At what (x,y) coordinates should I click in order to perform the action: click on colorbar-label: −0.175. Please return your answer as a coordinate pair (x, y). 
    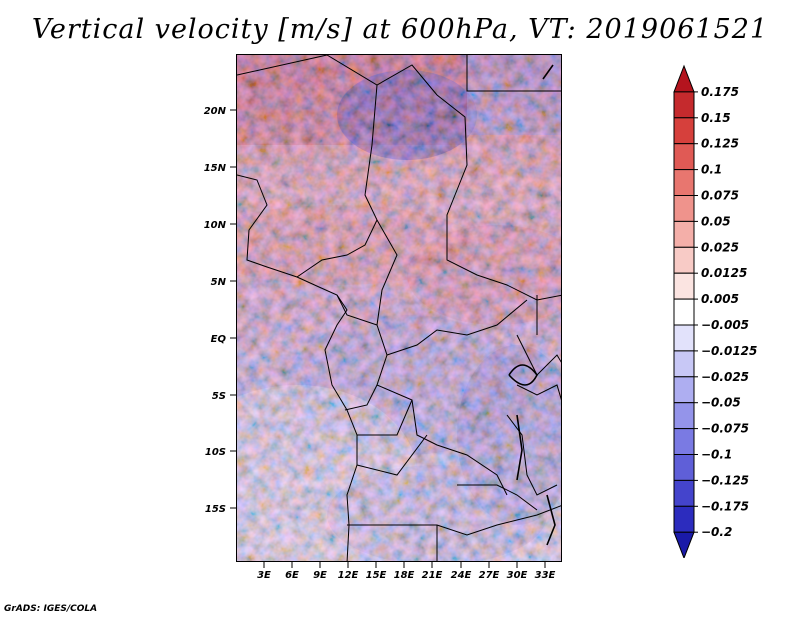
    Looking at the image, I should click on (725, 506).